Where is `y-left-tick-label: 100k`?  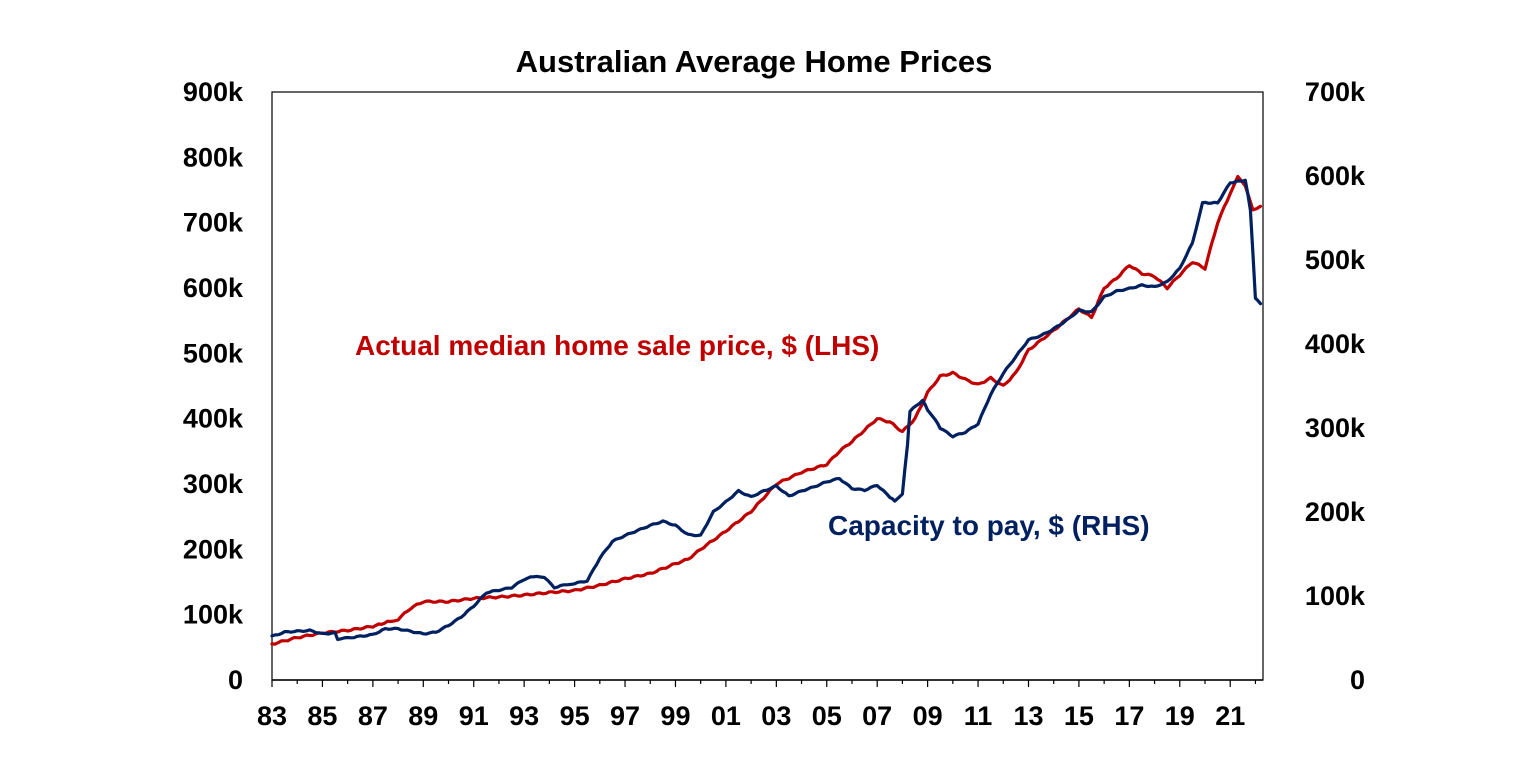
y-left-tick-label: 100k is located at coordinates (213, 615).